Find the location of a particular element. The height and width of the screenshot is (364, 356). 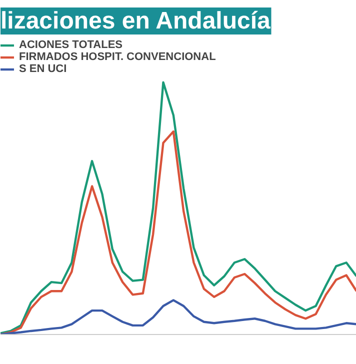

chart-title: lizaciones en Andalucía is located at coordinates (136, 21).